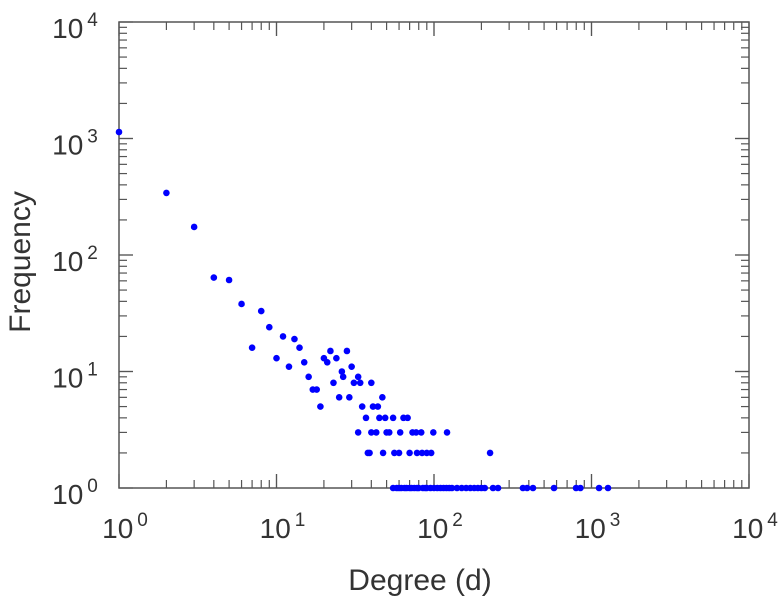  What do you see at coordinates (419, 580) in the screenshot?
I see `x-axis-label: Degree (d)` at bounding box center [419, 580].